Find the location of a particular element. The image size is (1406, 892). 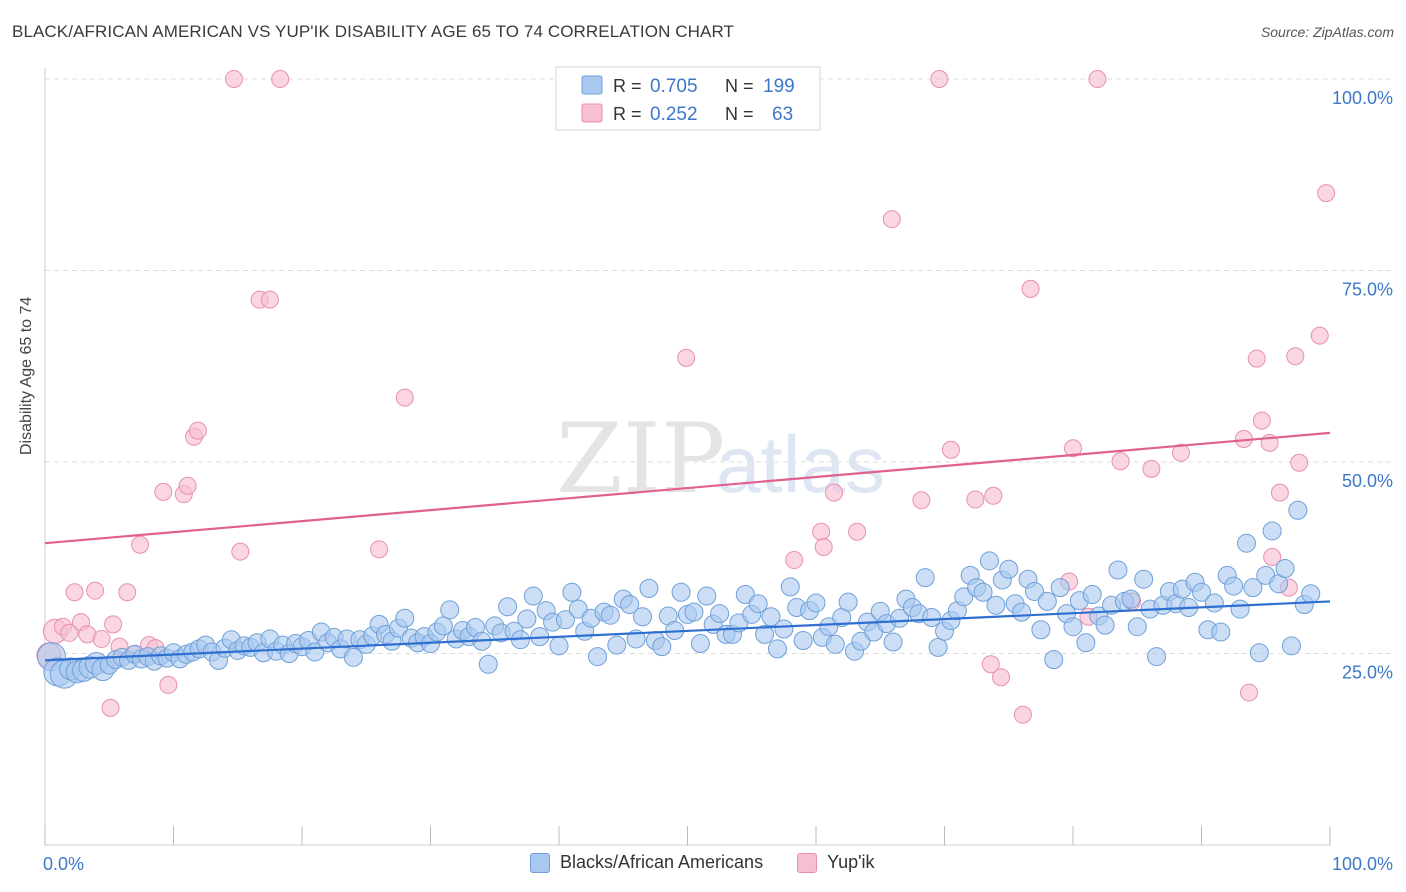

legend-swatch-pink is located at coordinates (592, 113).